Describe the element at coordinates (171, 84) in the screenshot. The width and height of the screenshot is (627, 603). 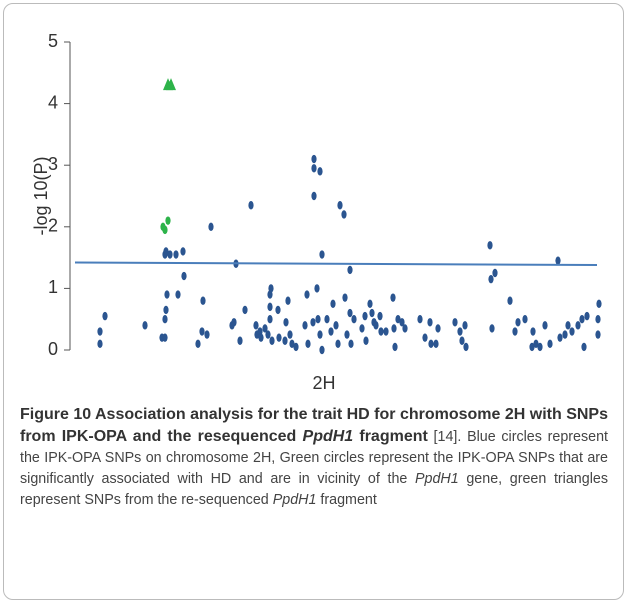
I see `triangle-point` at that location.